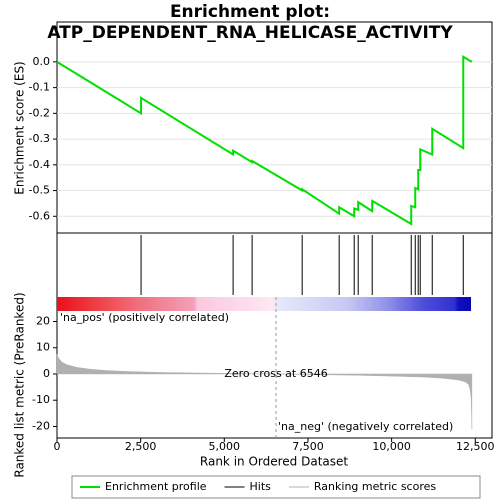 The width and height of the screenshot is (500, 504). I want to click on y-tick-label: -20, so click(41, 425).